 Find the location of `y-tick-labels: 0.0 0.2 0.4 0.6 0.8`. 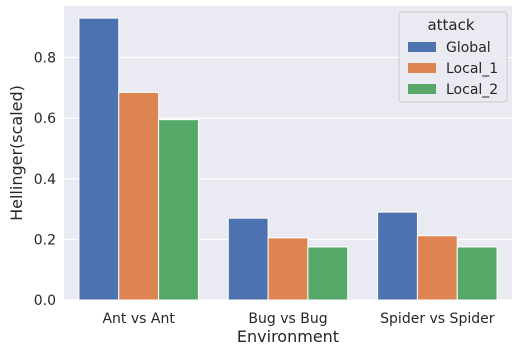

y-tick-labels: 0.0 0.2 0.4 0.6 0.8 is located at coordinates (45, 180).